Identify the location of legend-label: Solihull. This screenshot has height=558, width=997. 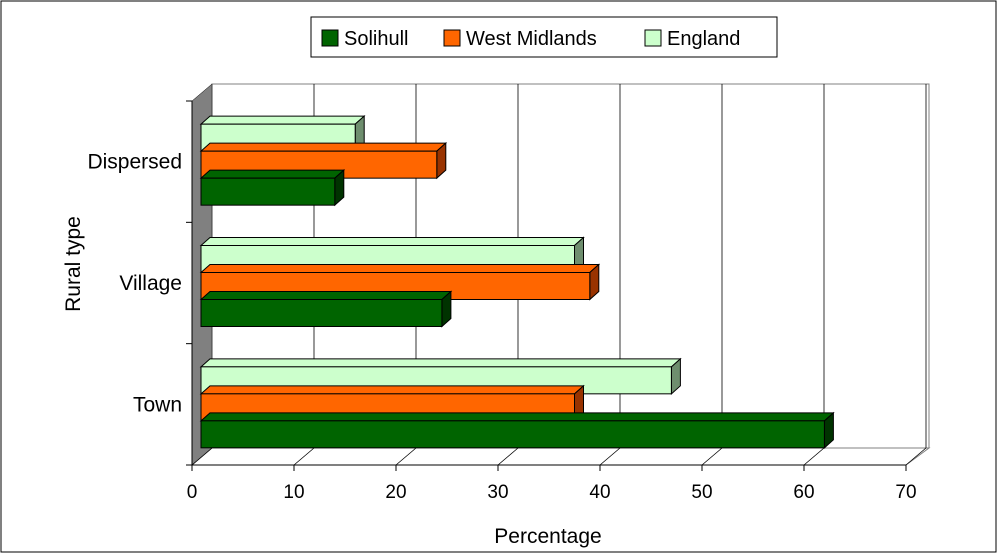
(376, 39).